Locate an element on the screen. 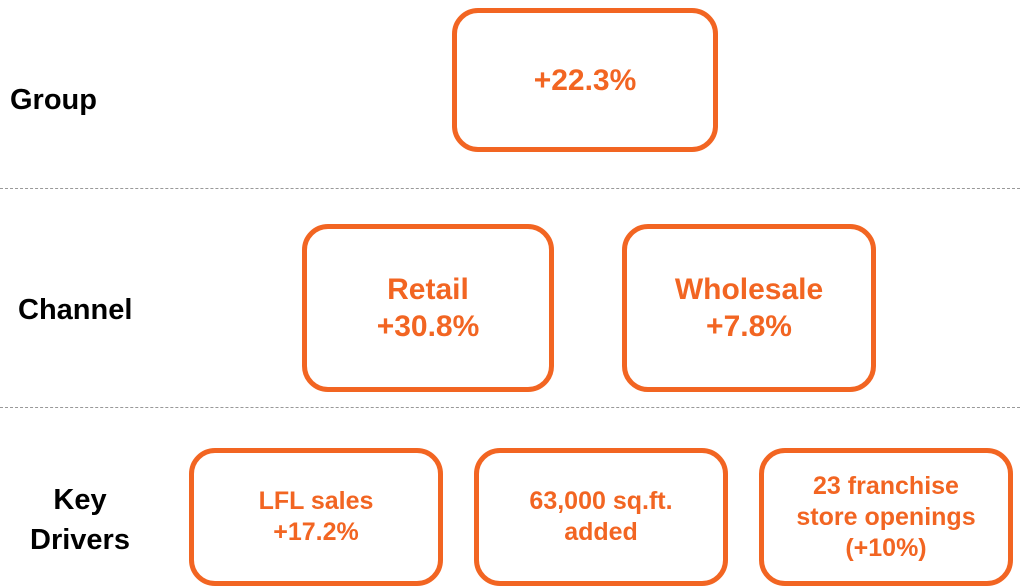 The image size is (1020, 587). box-line: store openings is located at coordinates (886, 516).